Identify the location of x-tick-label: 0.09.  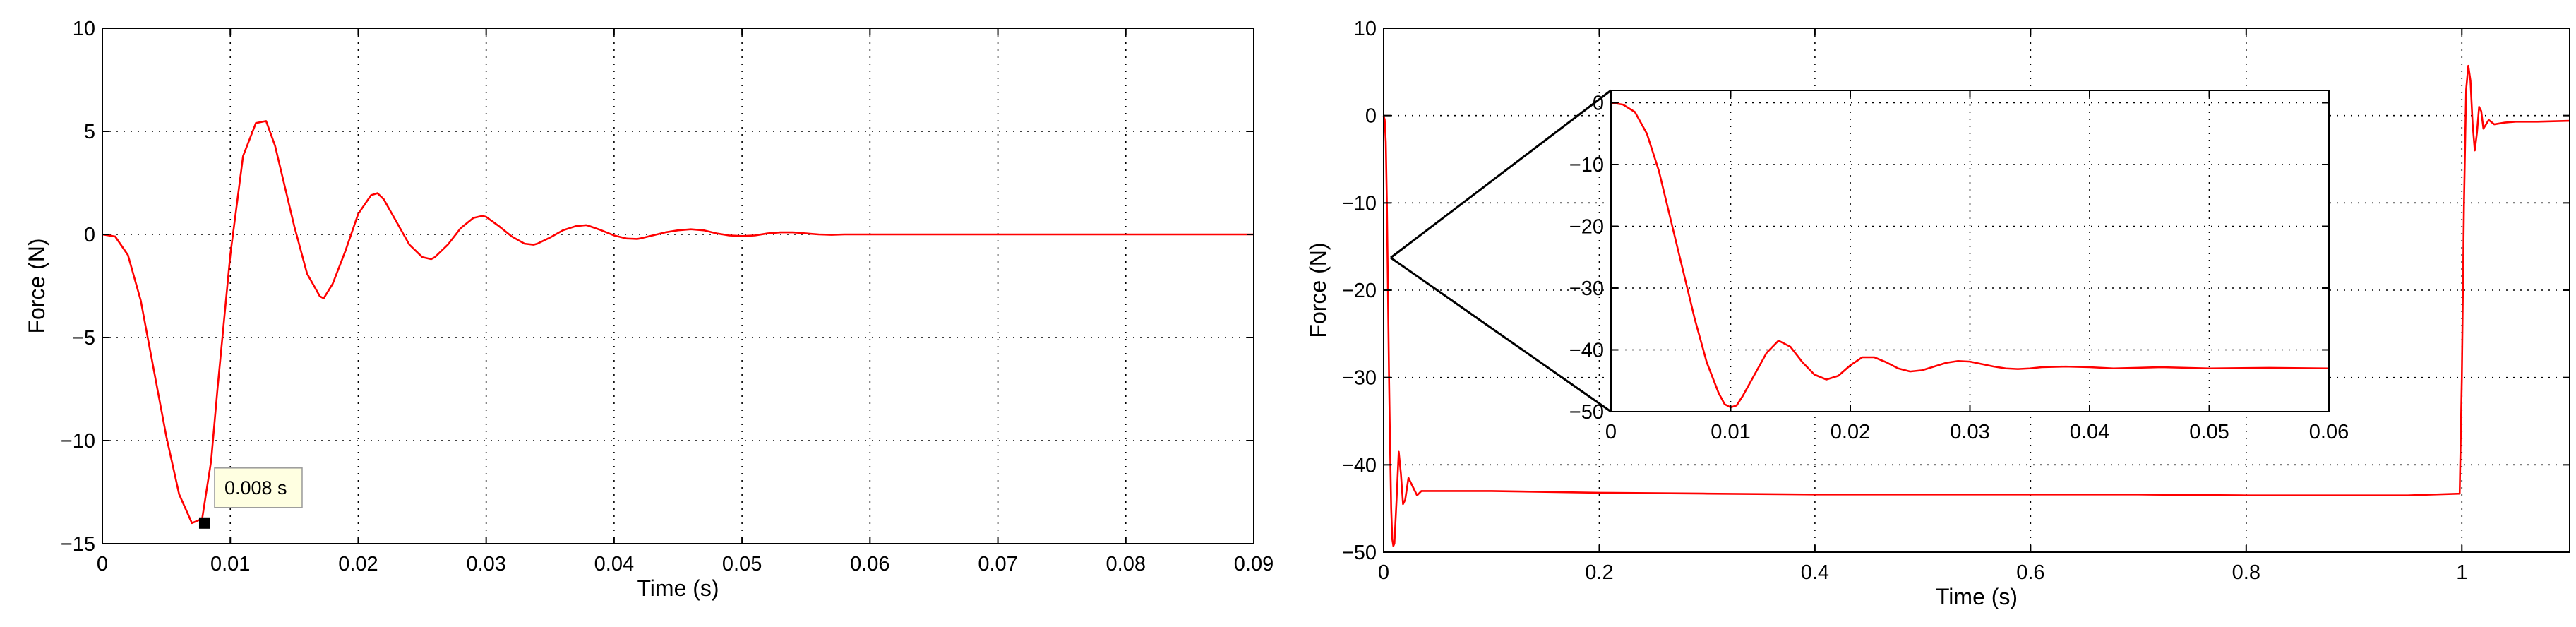
(1254, 564).